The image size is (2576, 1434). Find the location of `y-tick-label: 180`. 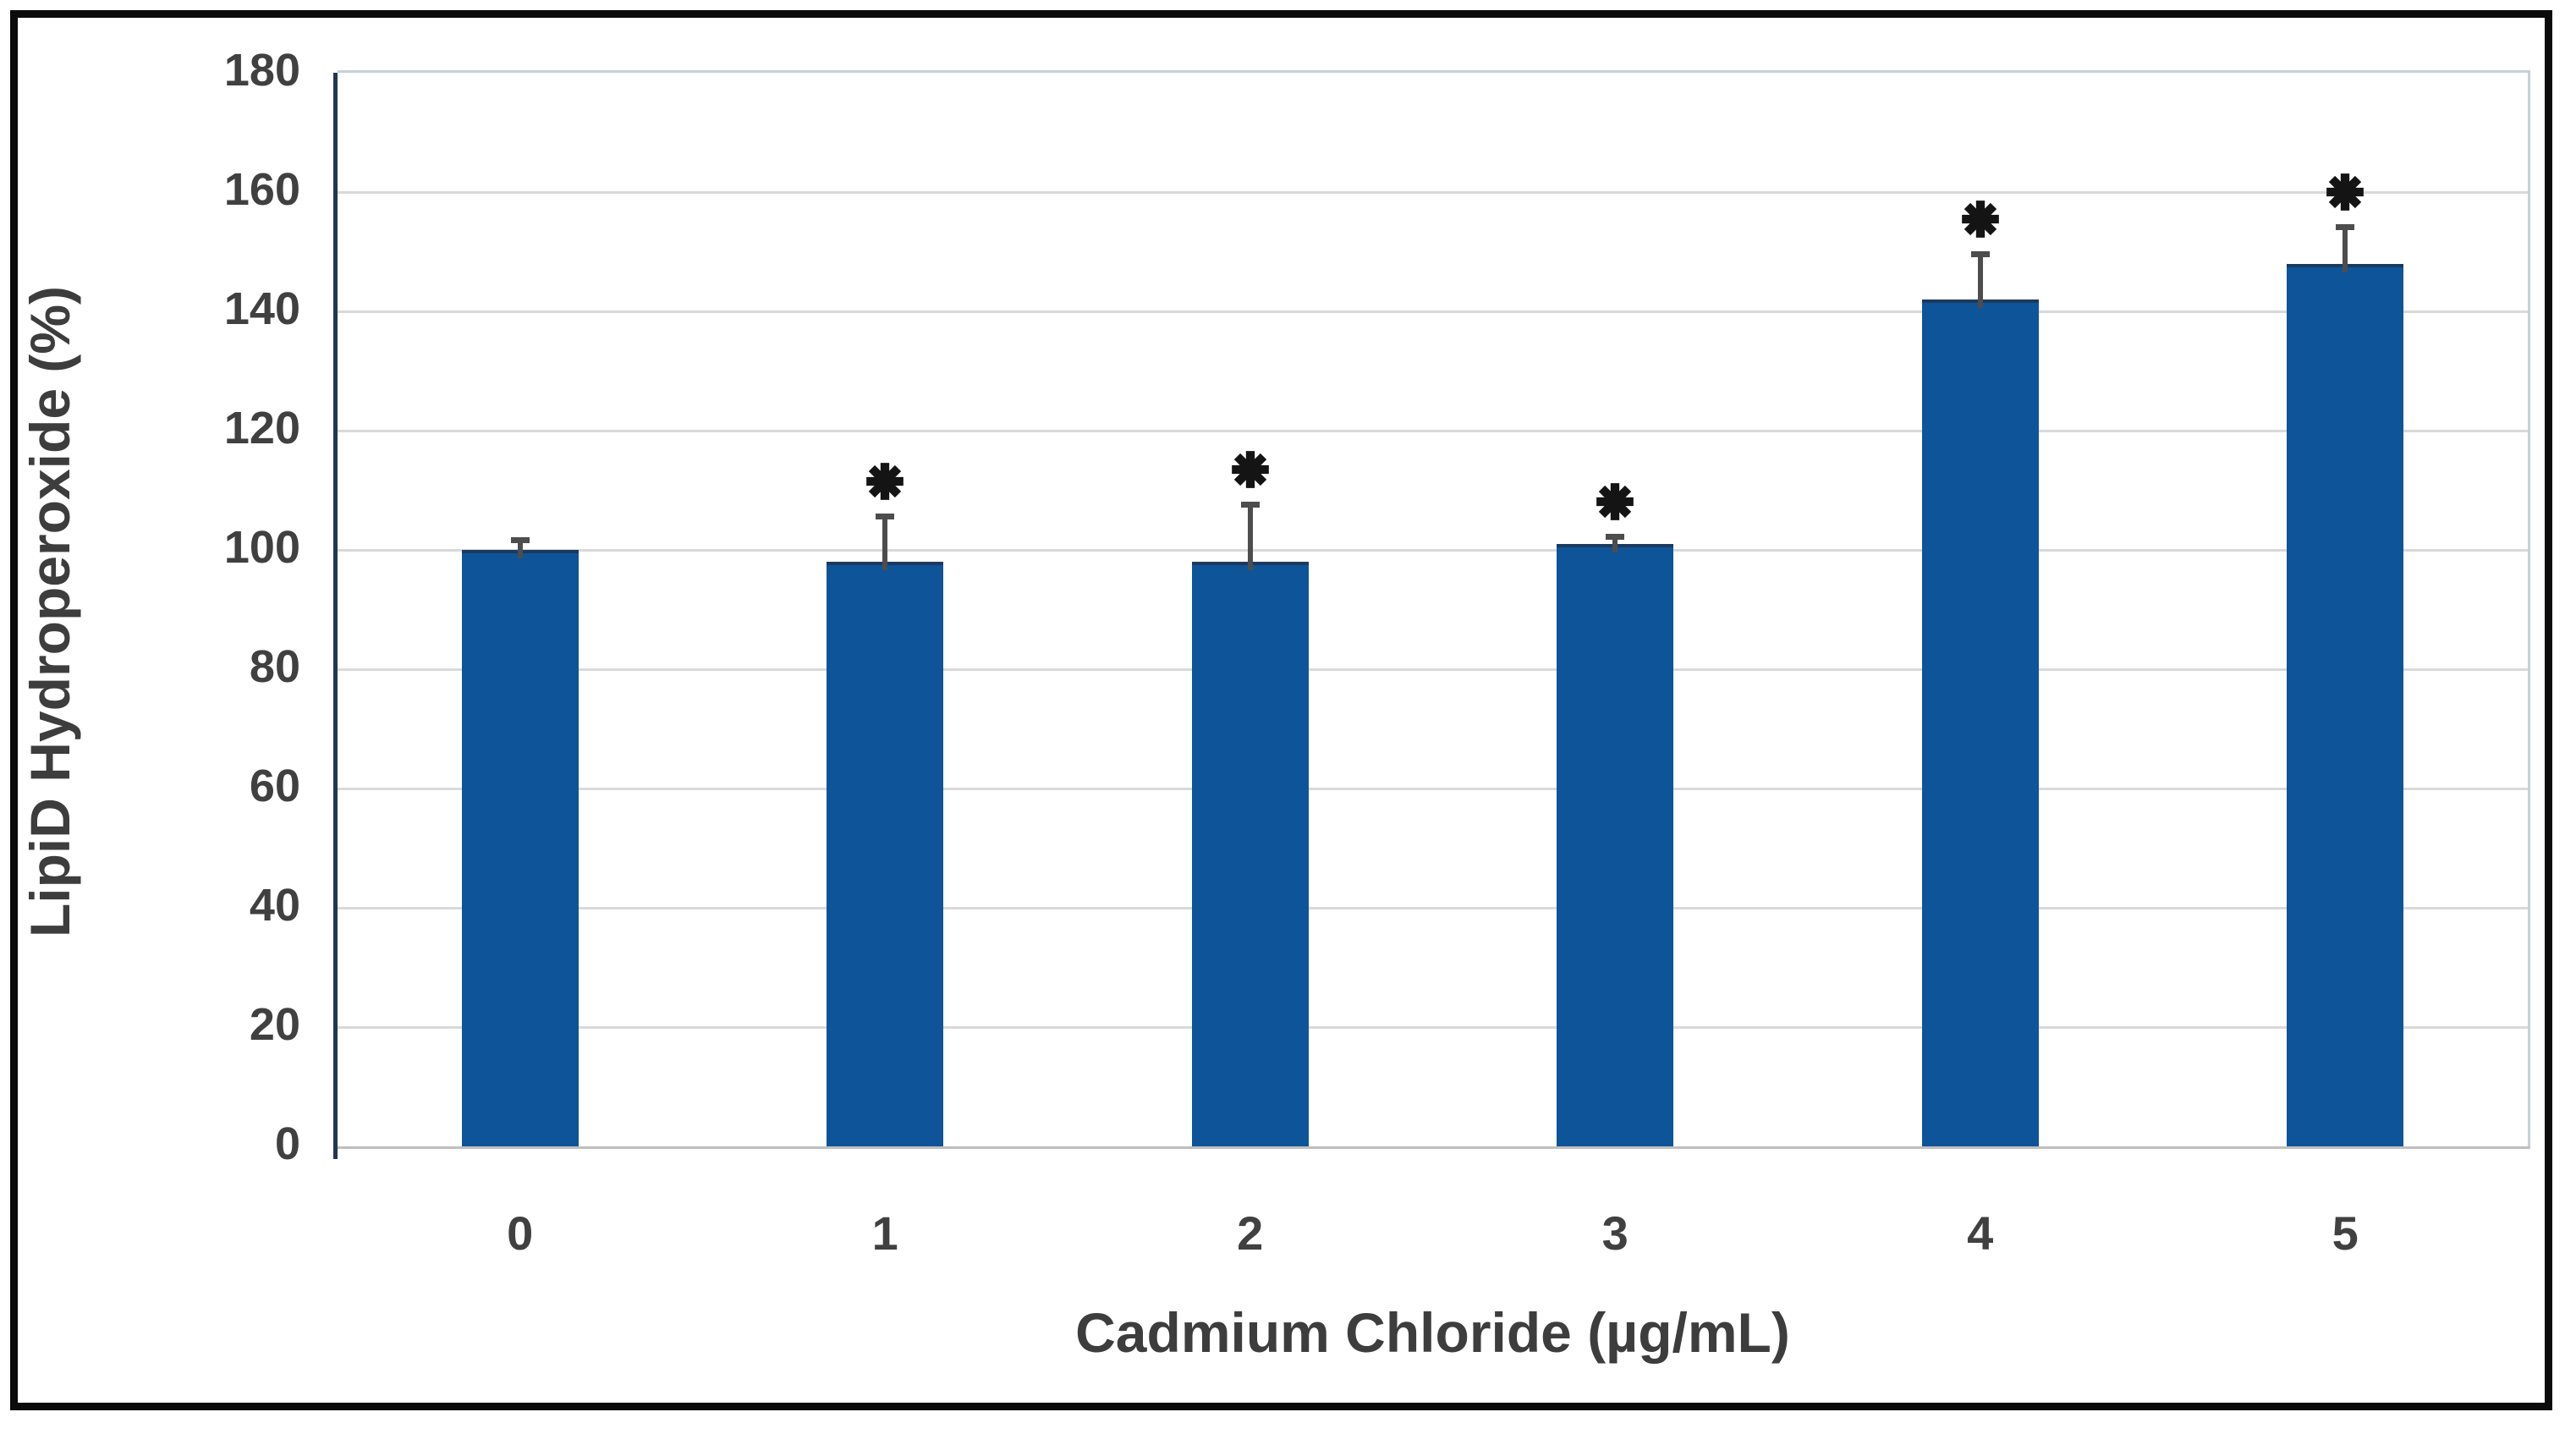

y-tick-label: 180 is located at coordinates (261, 70).